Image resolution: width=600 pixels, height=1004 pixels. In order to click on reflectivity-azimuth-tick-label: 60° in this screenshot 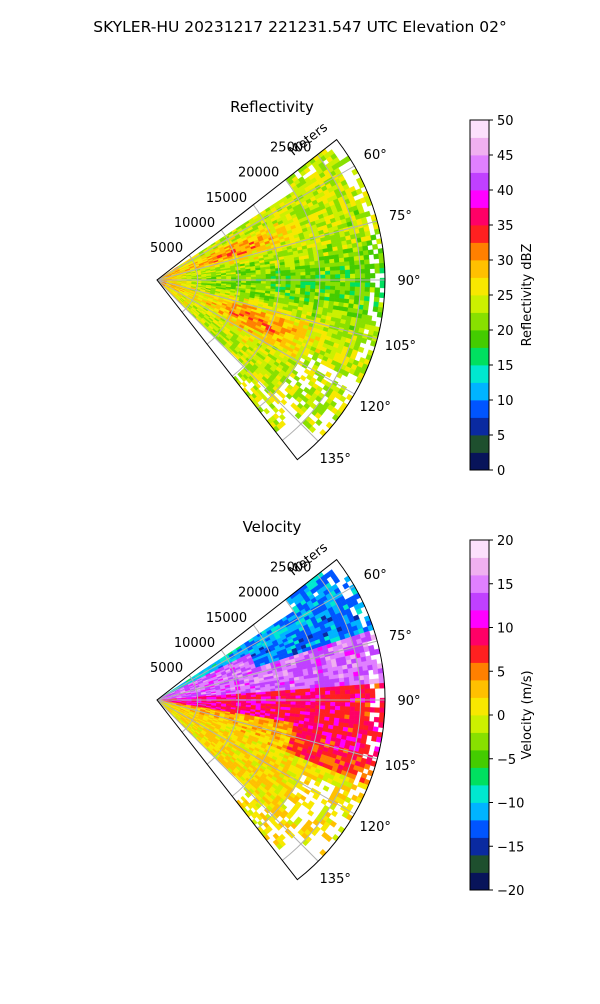, I will do `click(375, 155)`.